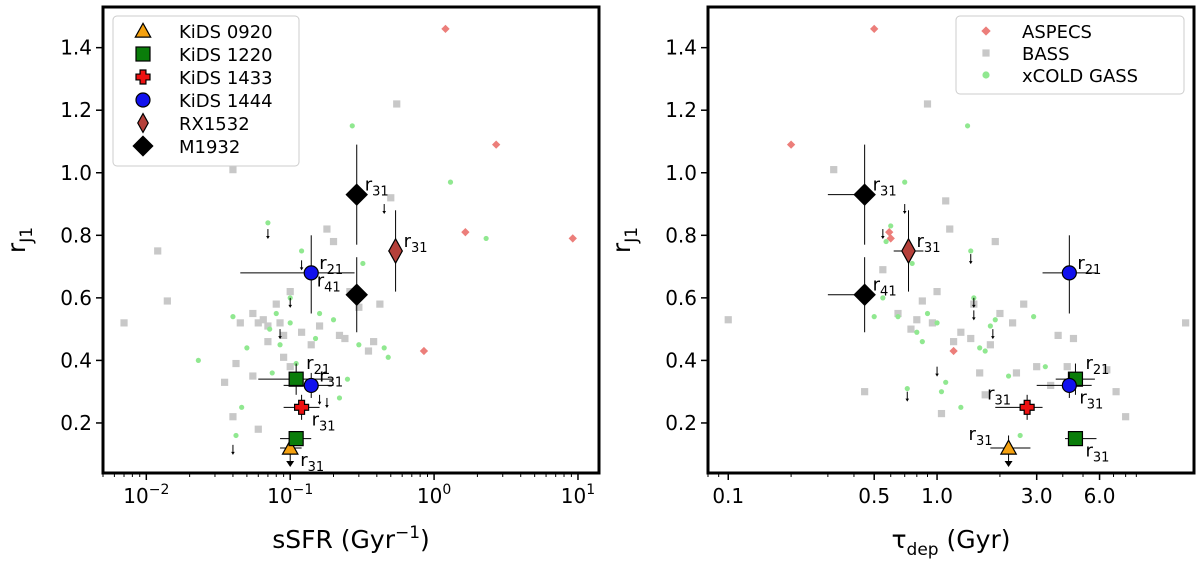  I want to click on x-tick-label: 10⁻¹, so click(290, 495).